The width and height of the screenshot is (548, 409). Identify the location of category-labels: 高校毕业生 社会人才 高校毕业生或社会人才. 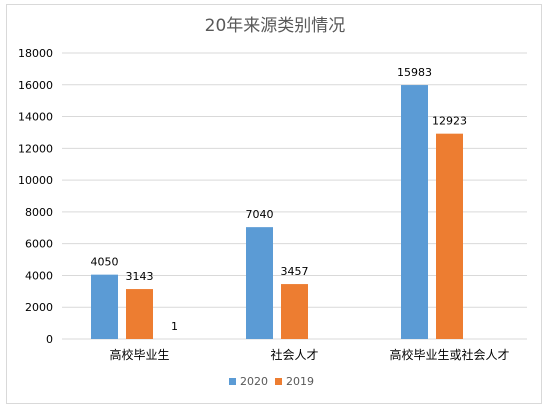
(309, 354).